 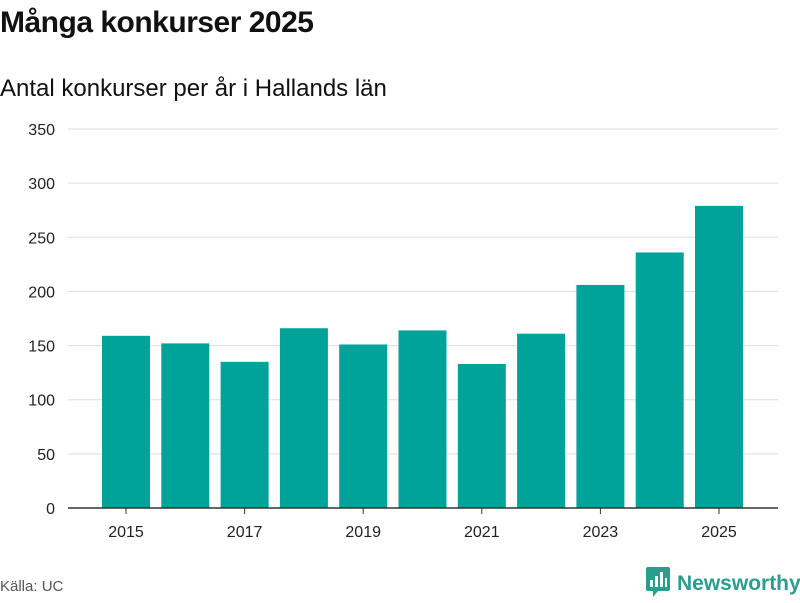 I want to click on bar-2023, so click(x=600, y=396).